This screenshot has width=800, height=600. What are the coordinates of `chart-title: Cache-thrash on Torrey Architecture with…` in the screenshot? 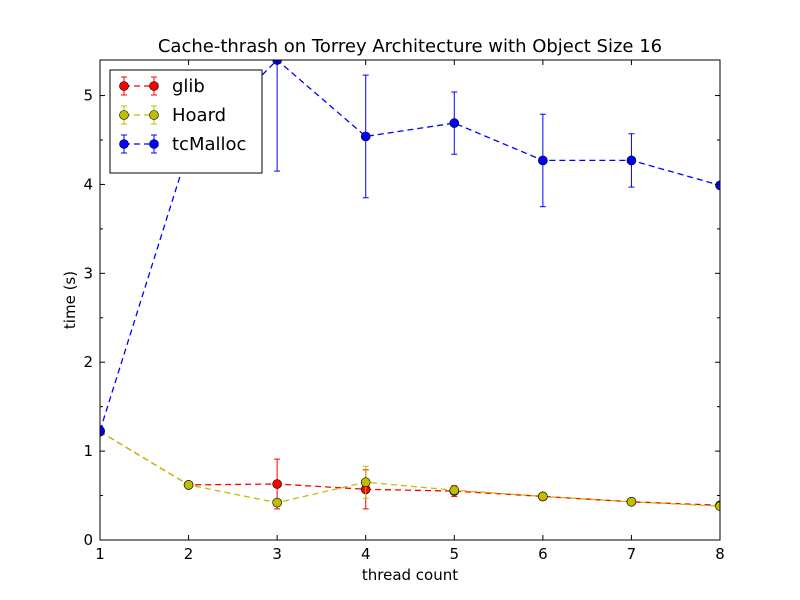 It's located at (410, 46).